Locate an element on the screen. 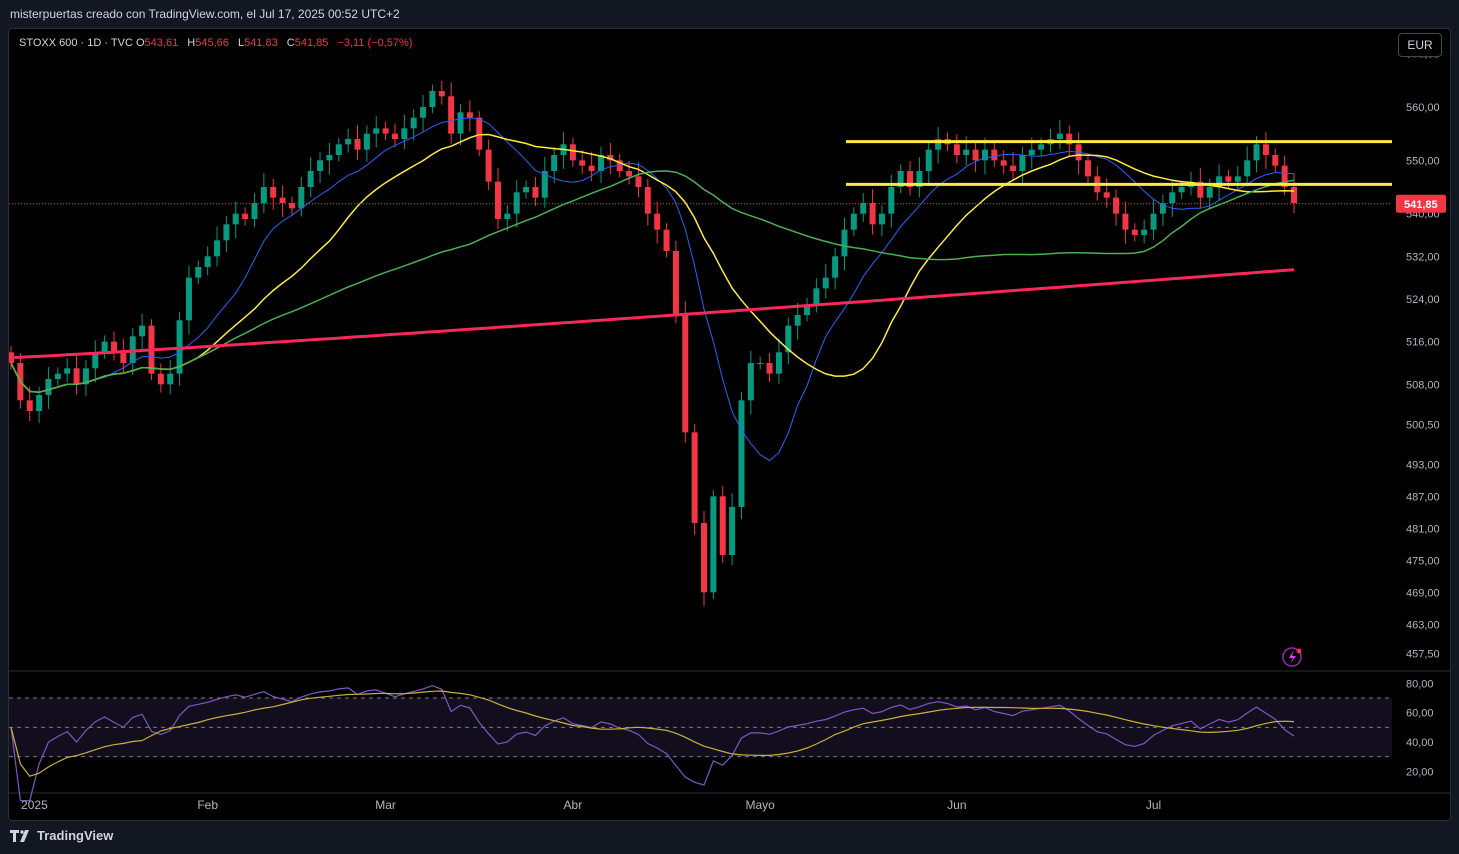  price-tick-label: 532,00 is located at coordinates (1423, 257).